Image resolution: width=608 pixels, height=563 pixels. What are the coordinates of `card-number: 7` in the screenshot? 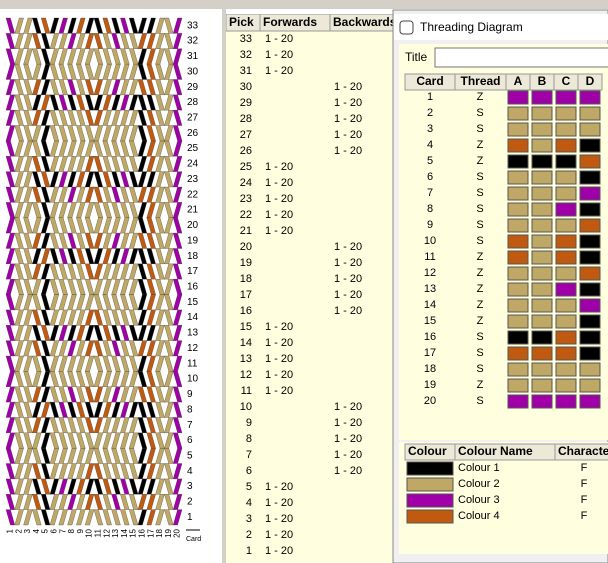 It's located at (430, 193).